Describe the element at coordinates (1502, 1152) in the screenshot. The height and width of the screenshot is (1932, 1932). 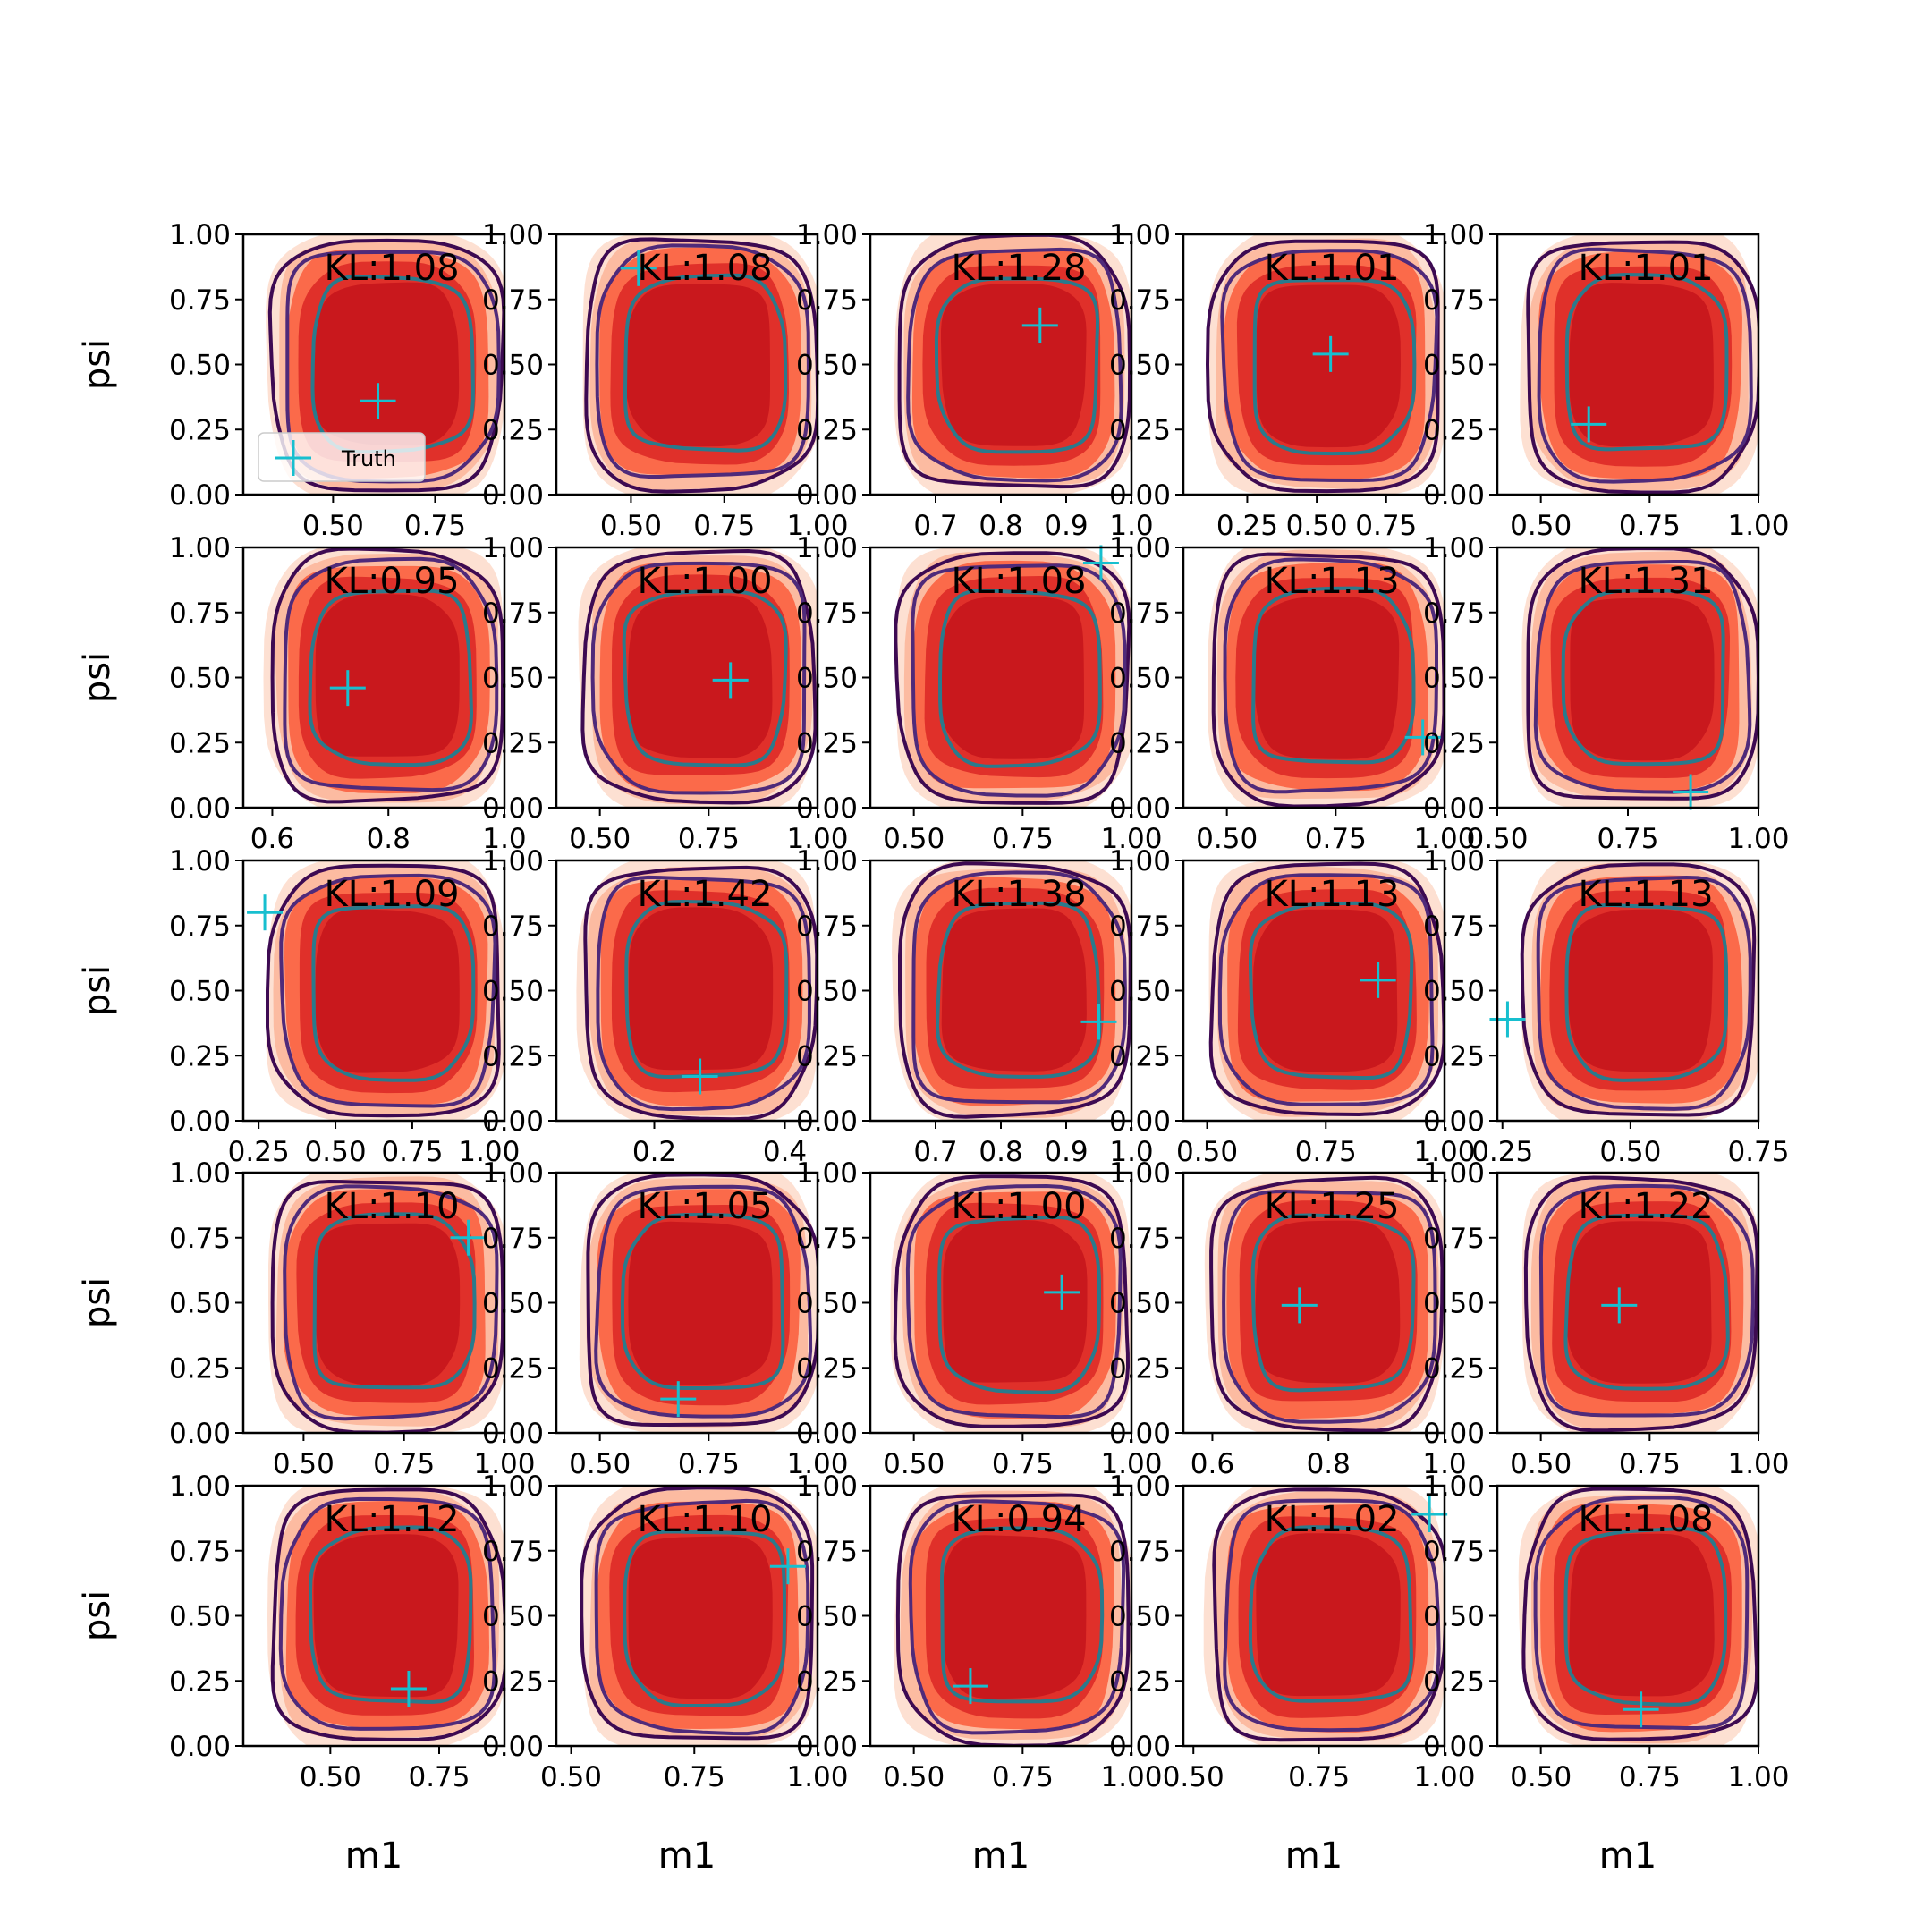
I see `x-tick-label: 0.25` at that location.